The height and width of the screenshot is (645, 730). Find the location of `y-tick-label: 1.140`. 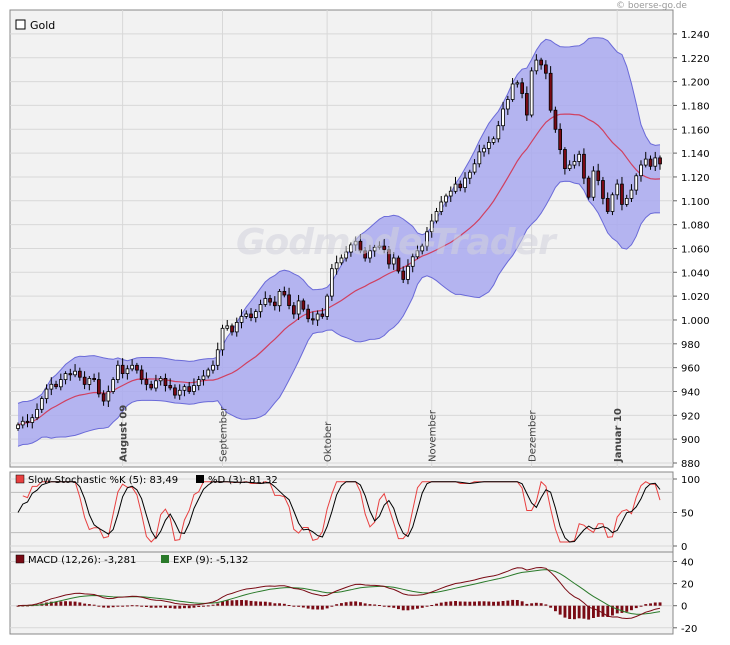

y-tick-label: 1.140 is located at coordinates (695, 154).